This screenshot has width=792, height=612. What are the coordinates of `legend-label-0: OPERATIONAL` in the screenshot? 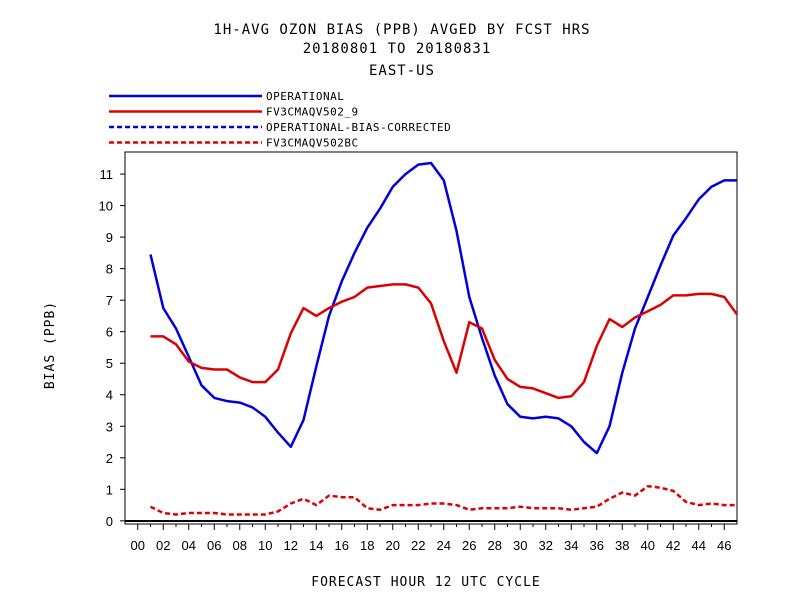 It's located at (305, 96).